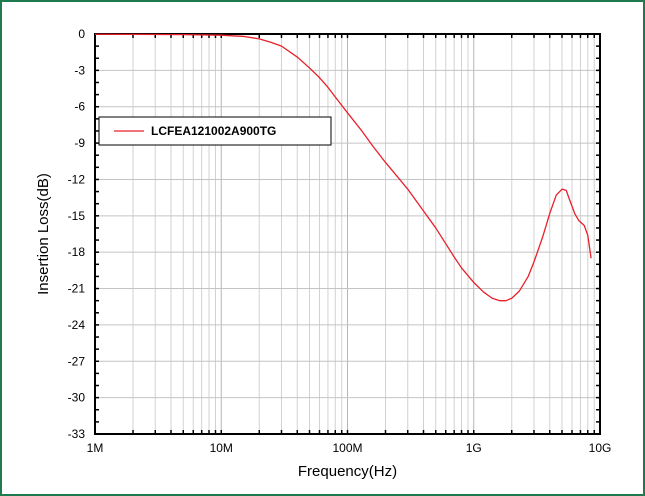 This screenshot has width=645, height=496. What do you see at coordinates (600, 448) in the screenshot?
I see `x-tick-label: 10G` at bounding box center [600, 448].